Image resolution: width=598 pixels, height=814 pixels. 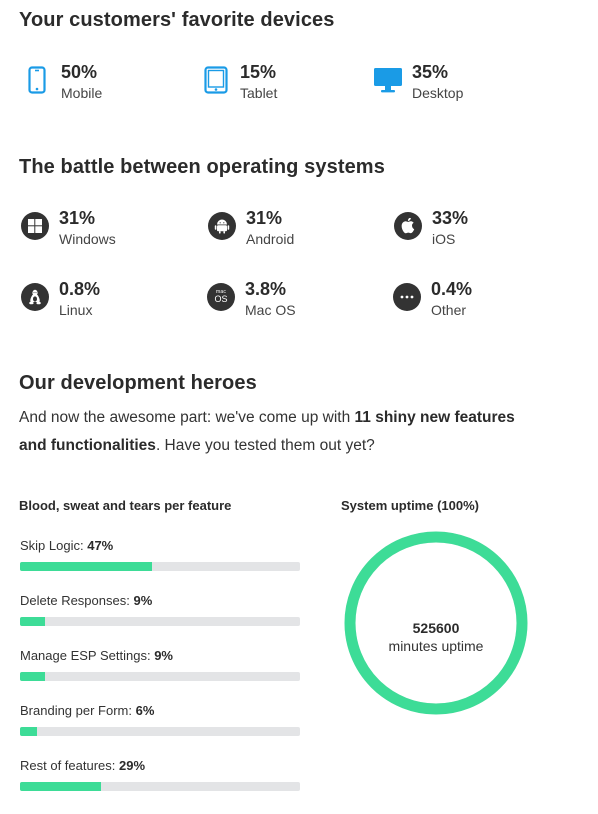 I want to click on device-stat-tablet: 15% Tablet, so click(x=239, y=82).